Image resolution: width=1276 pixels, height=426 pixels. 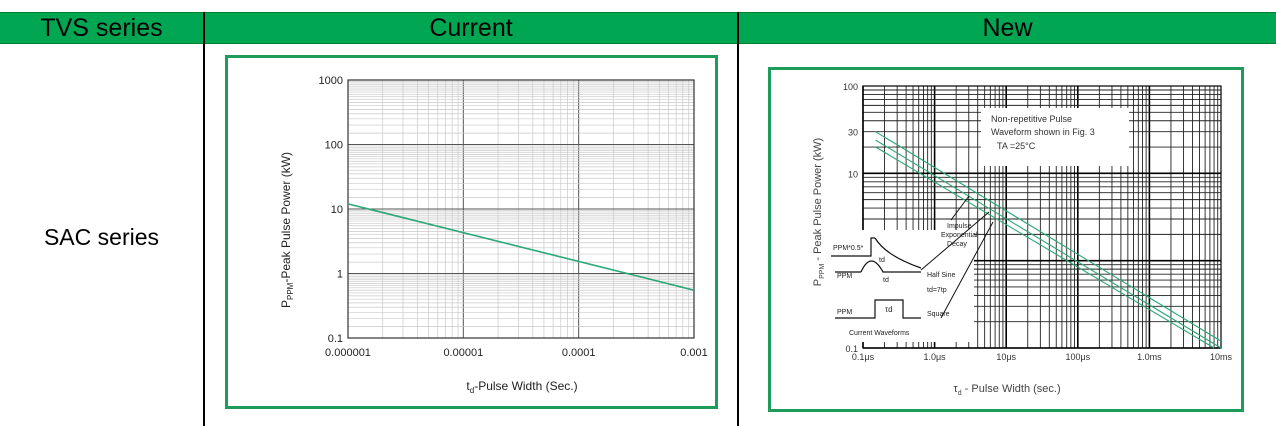 What do you see at coordinates (941, 275) in the screenshot?
I see `waveform-label: Half Sine` at bounding box center [941, 275].